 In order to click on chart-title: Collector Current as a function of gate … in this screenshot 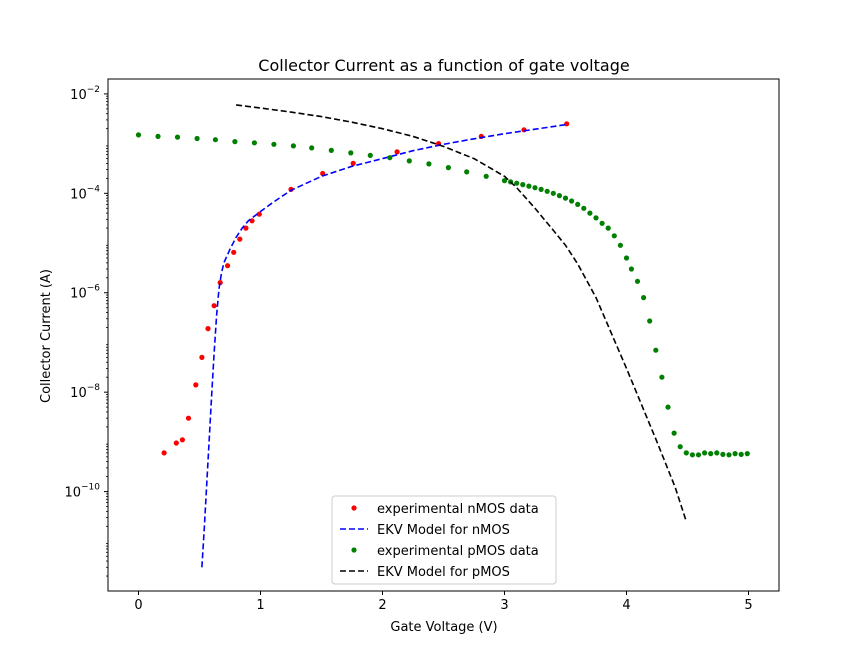, I will do `click(443, 65)`.